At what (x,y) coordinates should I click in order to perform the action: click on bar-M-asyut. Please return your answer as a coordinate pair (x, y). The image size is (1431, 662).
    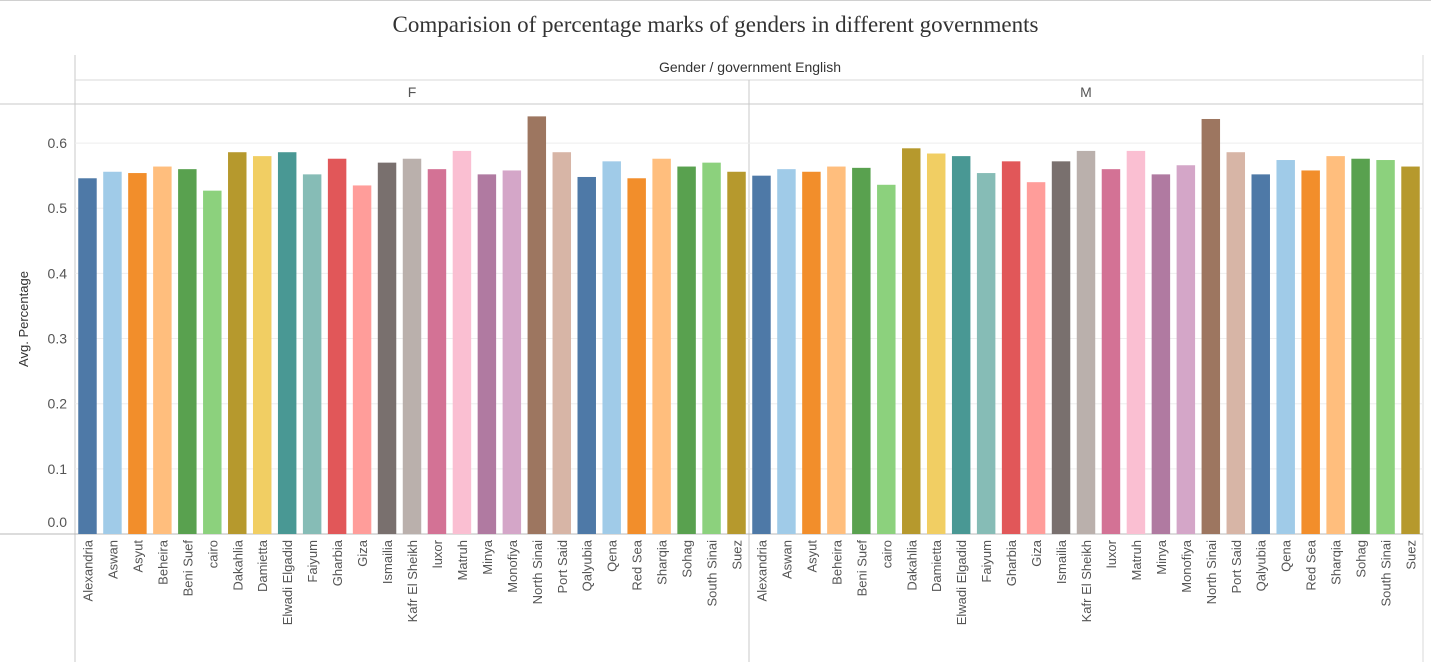
    Looking at the image, I should click on (811, 352).